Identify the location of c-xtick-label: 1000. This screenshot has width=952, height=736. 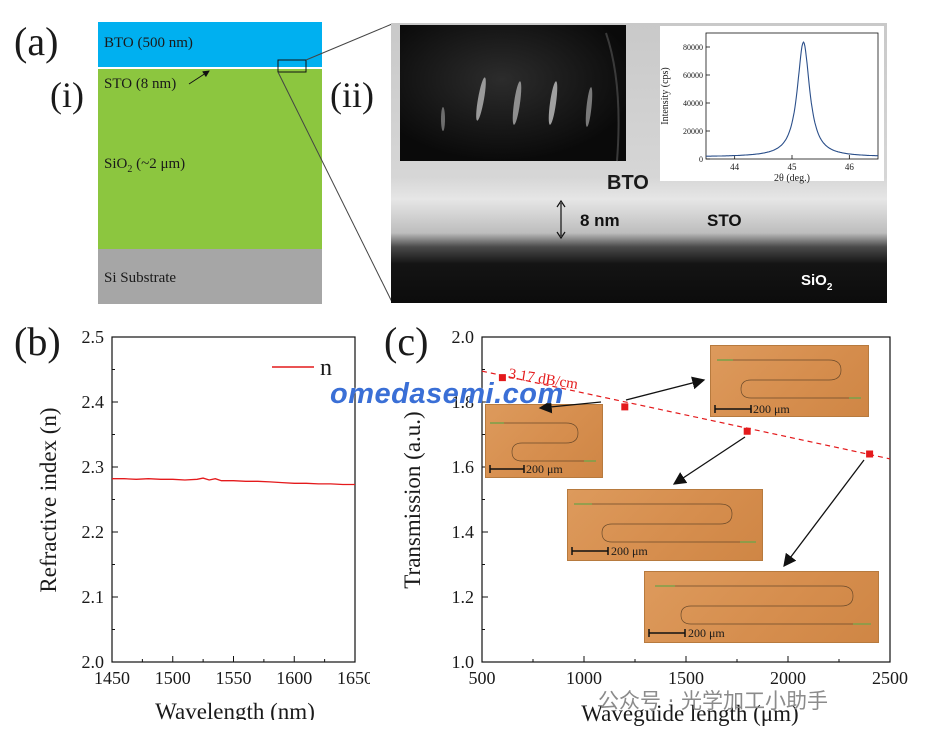
(584, 678).